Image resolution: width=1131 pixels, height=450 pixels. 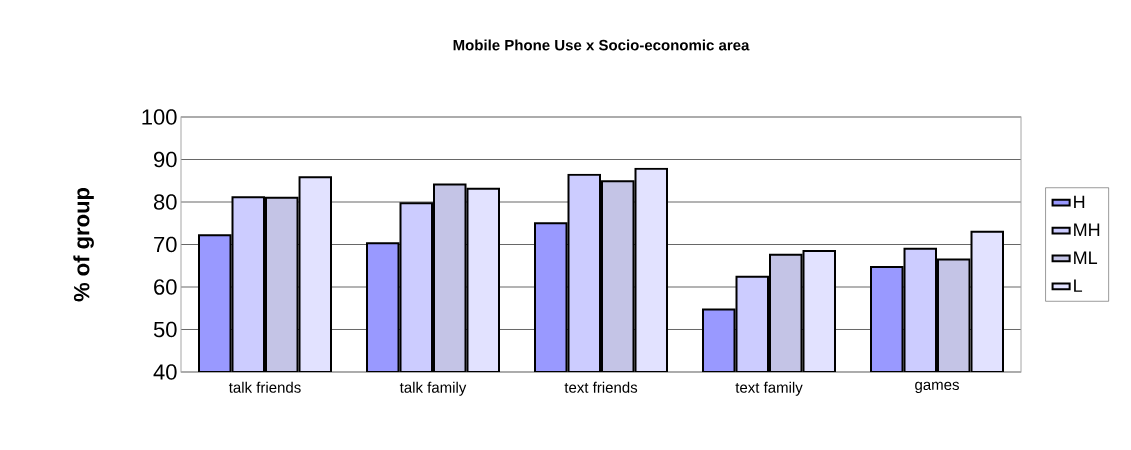 What do you see at coordinates (159, 117) in the screenshot?
I see `y-tick-label: 100` at bounding box center [159, 117].